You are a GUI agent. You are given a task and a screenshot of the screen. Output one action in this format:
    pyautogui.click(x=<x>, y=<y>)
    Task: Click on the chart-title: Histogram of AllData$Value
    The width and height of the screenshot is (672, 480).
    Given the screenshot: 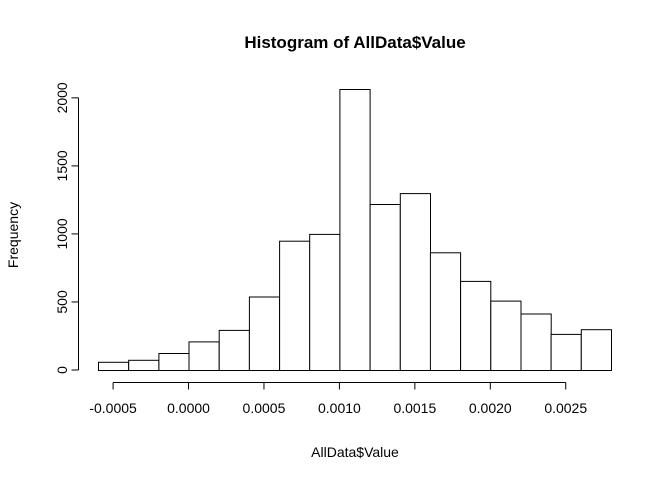 What is the action you would take?
    pyautogui.click(x=354, y=42)
    